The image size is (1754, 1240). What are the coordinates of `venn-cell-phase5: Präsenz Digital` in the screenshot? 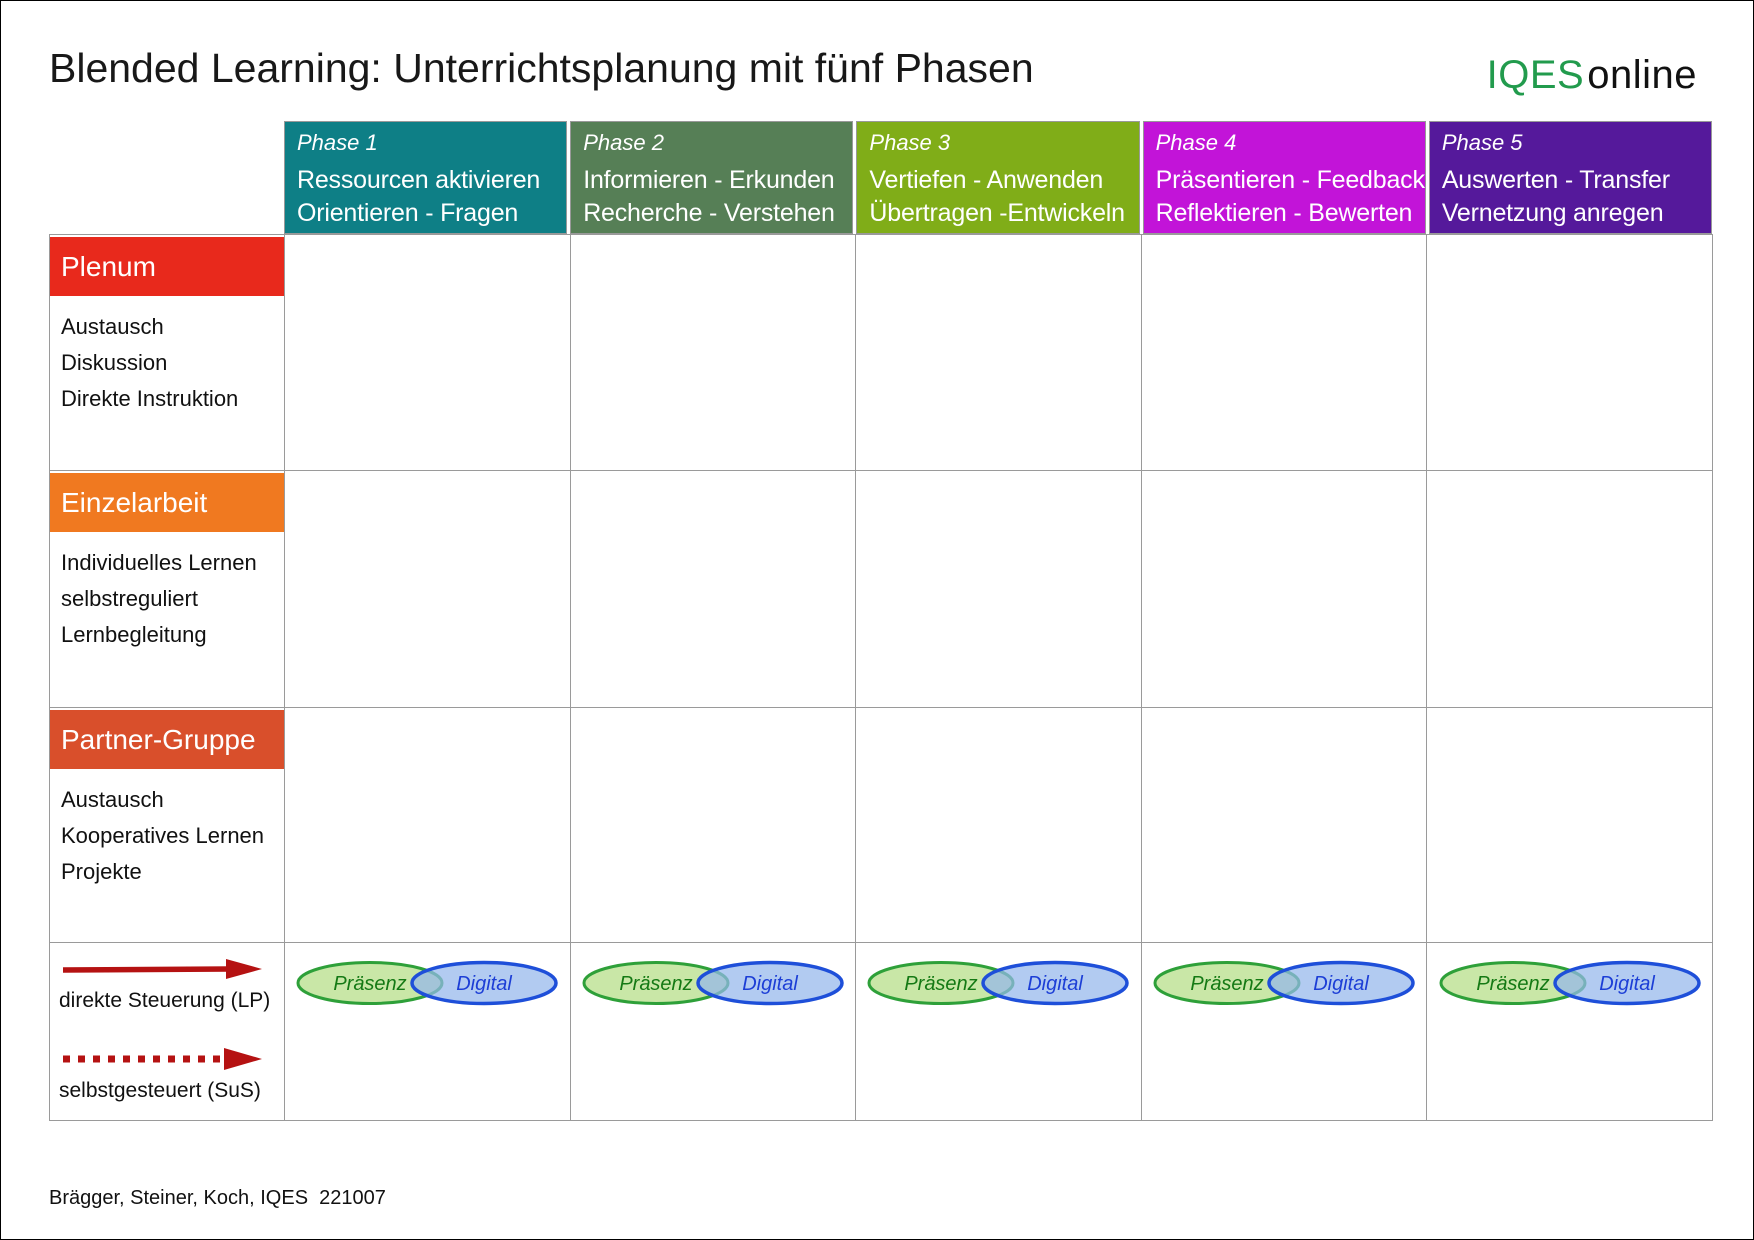 It's located at (1569, 1031).